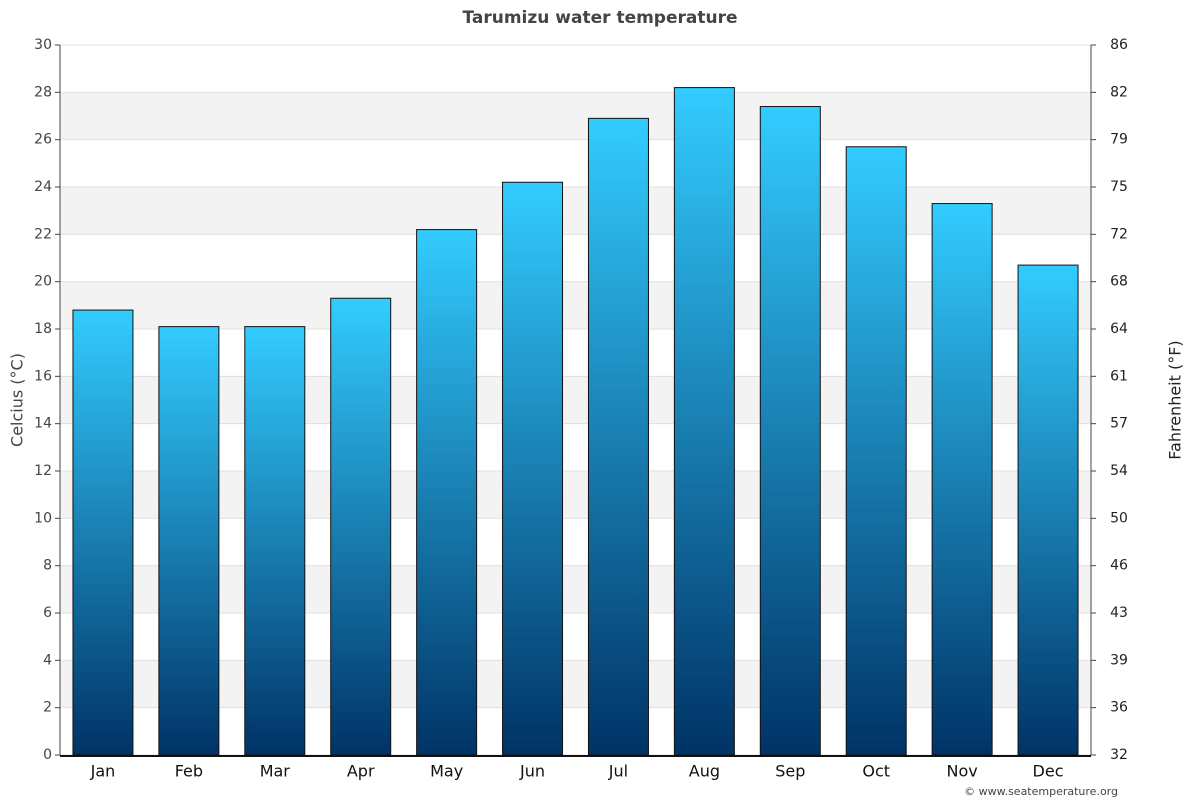 Image resolution: width=1200 pixels, height=800 pixels. Describe the element at coordinates (47, 708) in the screenshot. I see `y-tick-label: 2` at that location.